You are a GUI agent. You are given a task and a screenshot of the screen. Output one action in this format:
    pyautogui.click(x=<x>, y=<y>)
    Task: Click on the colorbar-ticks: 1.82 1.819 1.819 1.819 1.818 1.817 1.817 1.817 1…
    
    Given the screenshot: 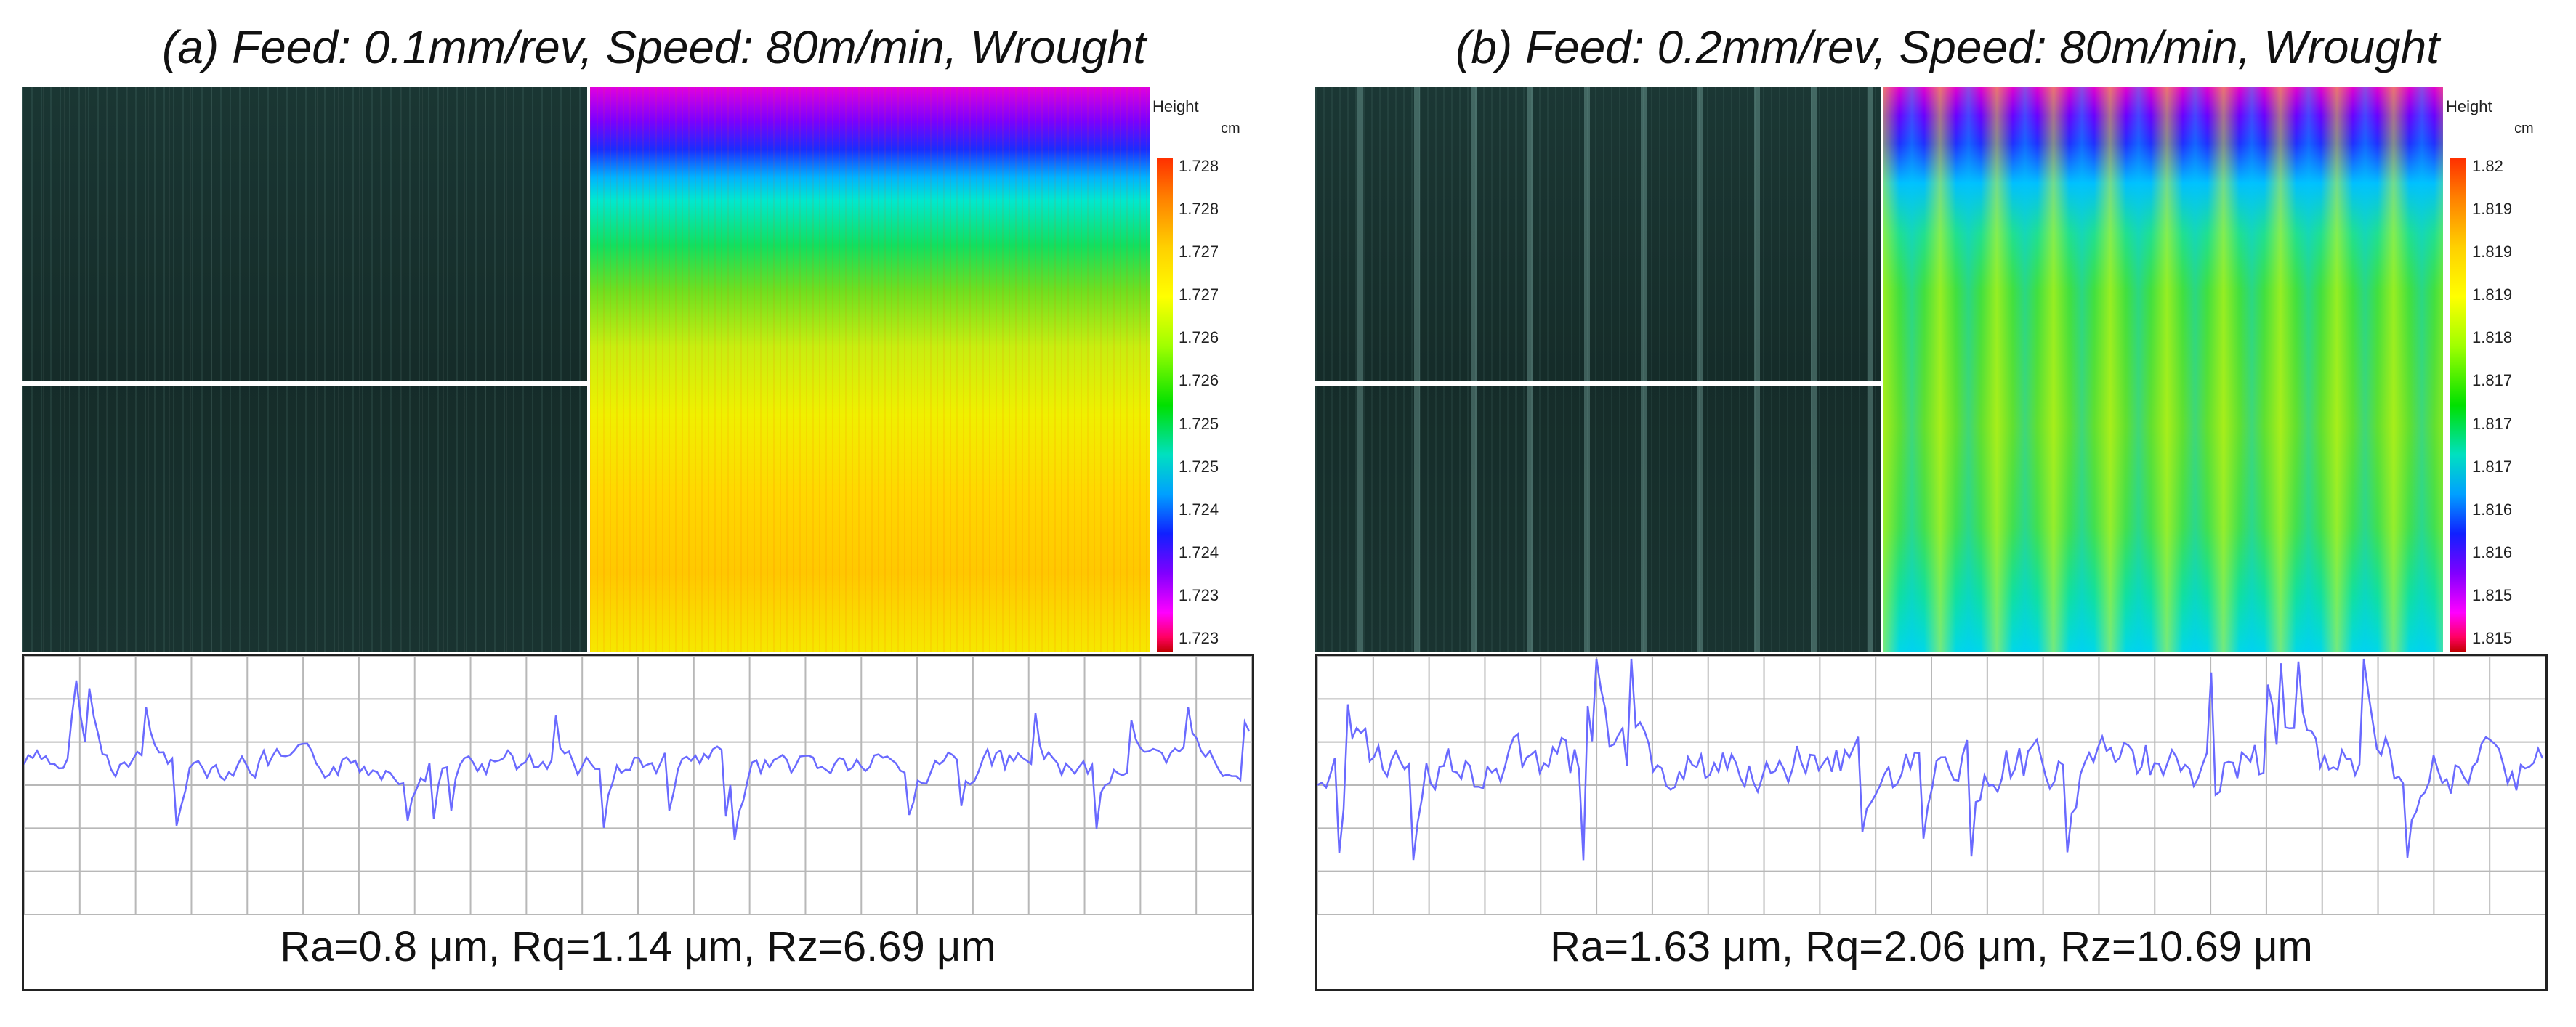 What is the action you would take?
    pyautogui.click(x=2515, y=404)
    